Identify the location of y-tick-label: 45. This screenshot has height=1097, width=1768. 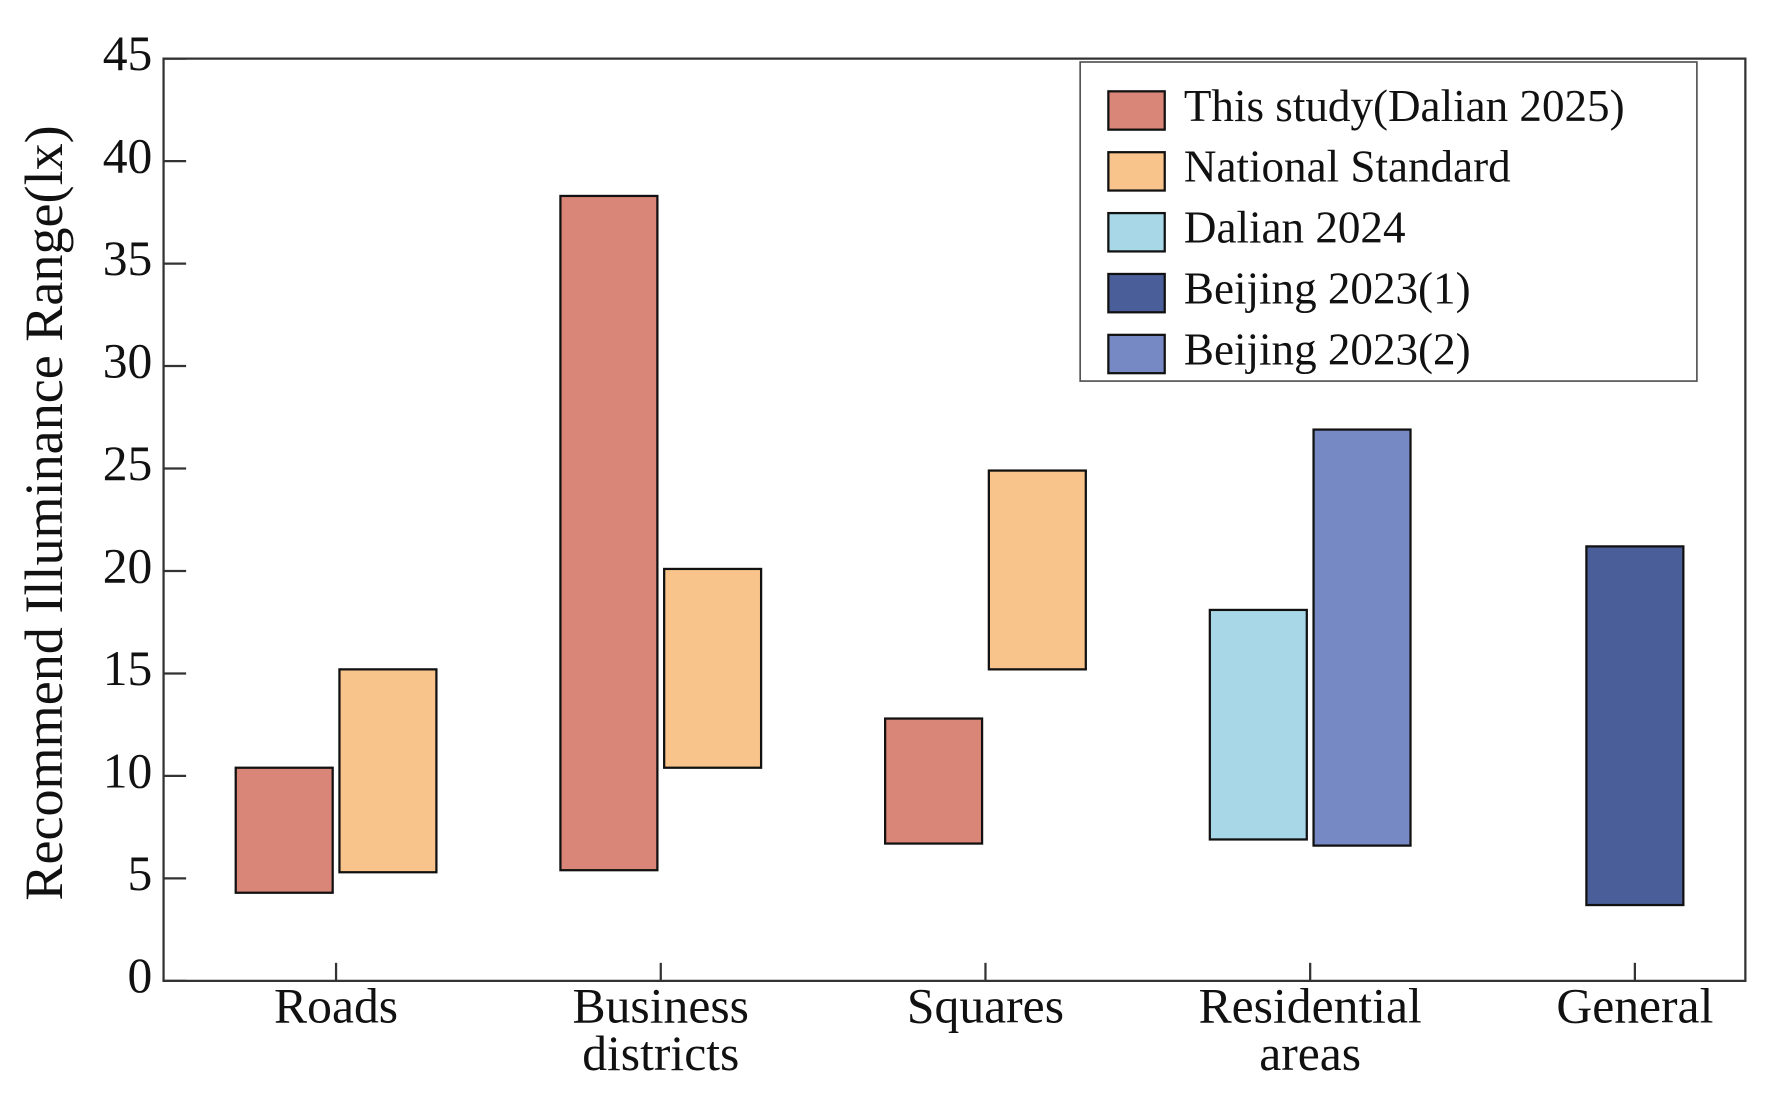
(128, 53).